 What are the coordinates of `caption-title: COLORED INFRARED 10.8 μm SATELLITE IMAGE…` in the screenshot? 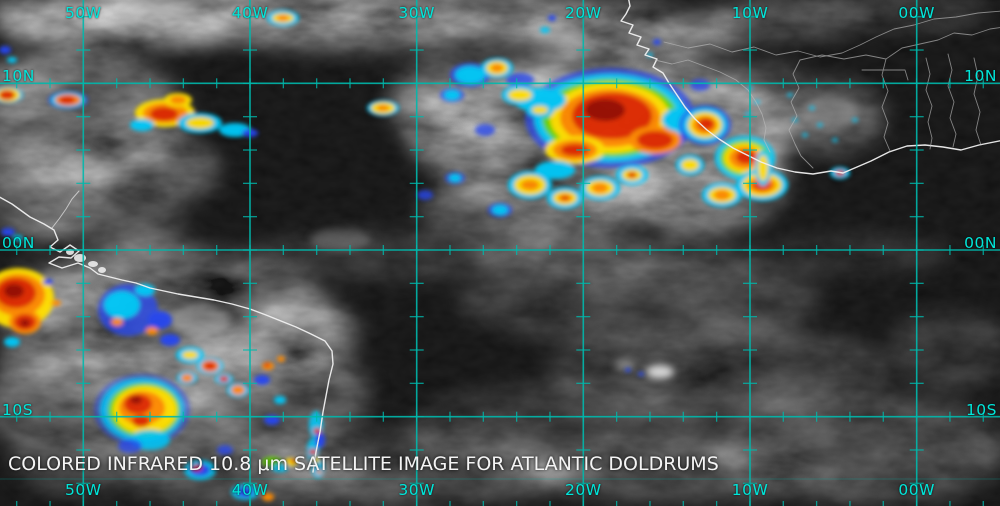 It's located at (363, 464).